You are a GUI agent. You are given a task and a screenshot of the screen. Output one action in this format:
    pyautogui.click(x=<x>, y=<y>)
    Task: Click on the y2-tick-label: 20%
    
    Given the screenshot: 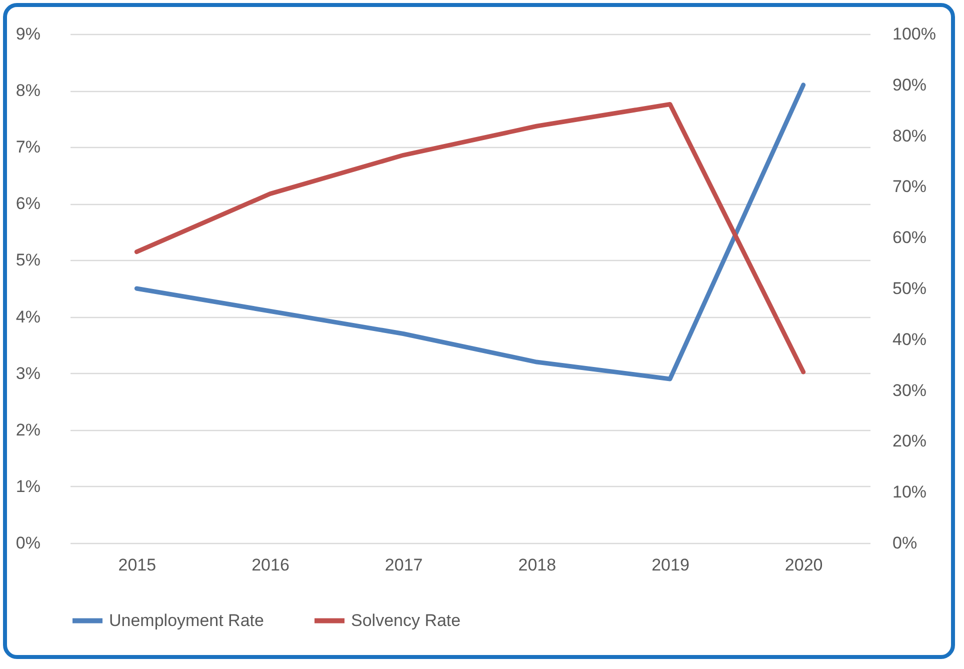 What is the action you would take?
    pyautogui.click(x=909, y=441)
    